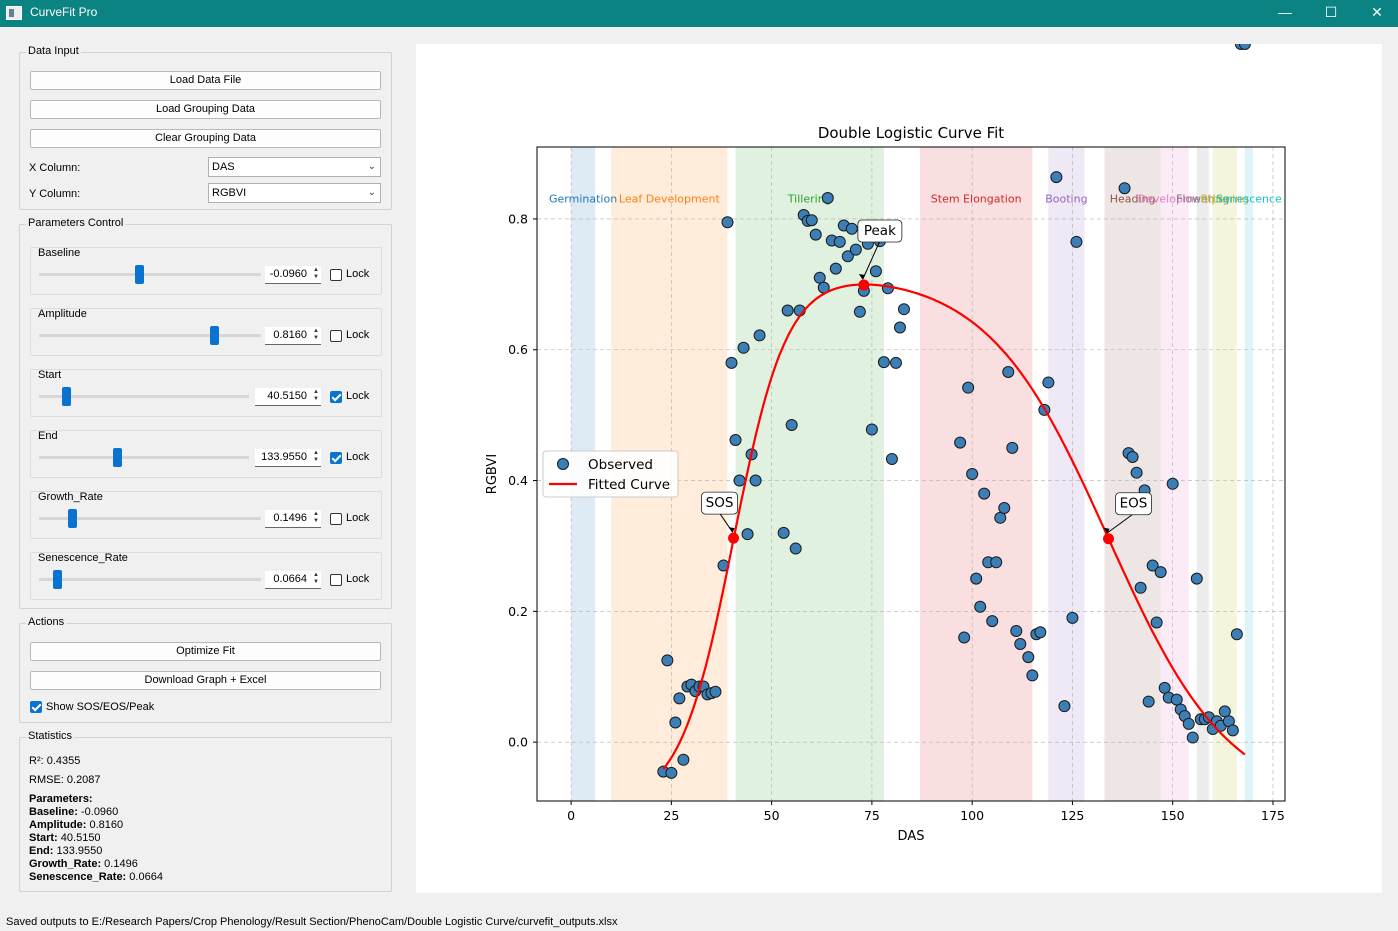 Image resolution: width=1398 pixels, height=931 pixels. I want to click on stat-key: Start:, so click(43, 838).